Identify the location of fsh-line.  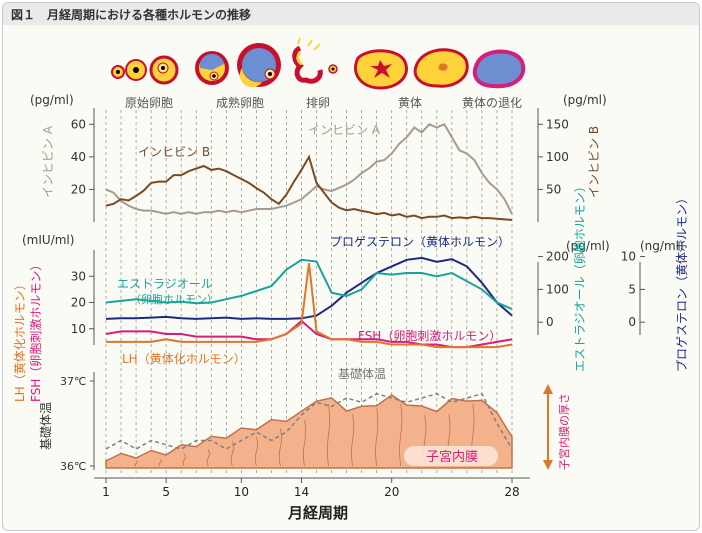
(309, 334).